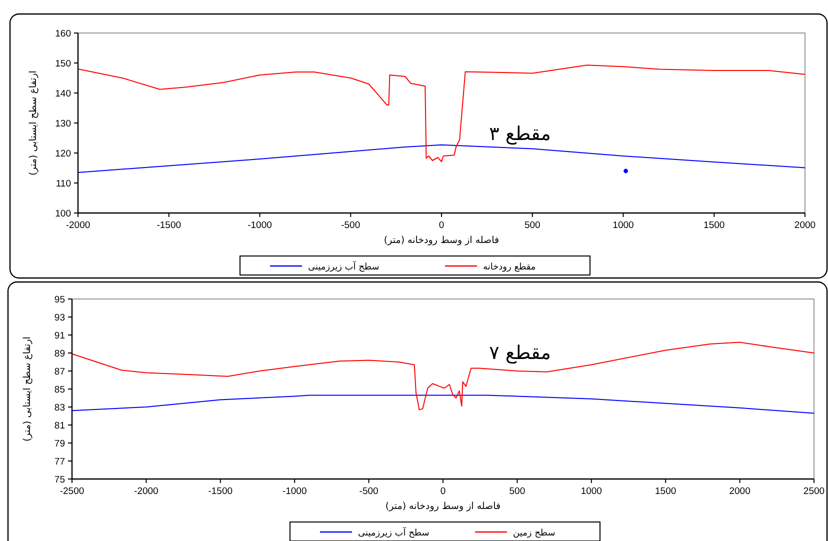  Describe the element at coordinates (59, 354) in the screenshot. I see `y-tick-label: 89` at that location.